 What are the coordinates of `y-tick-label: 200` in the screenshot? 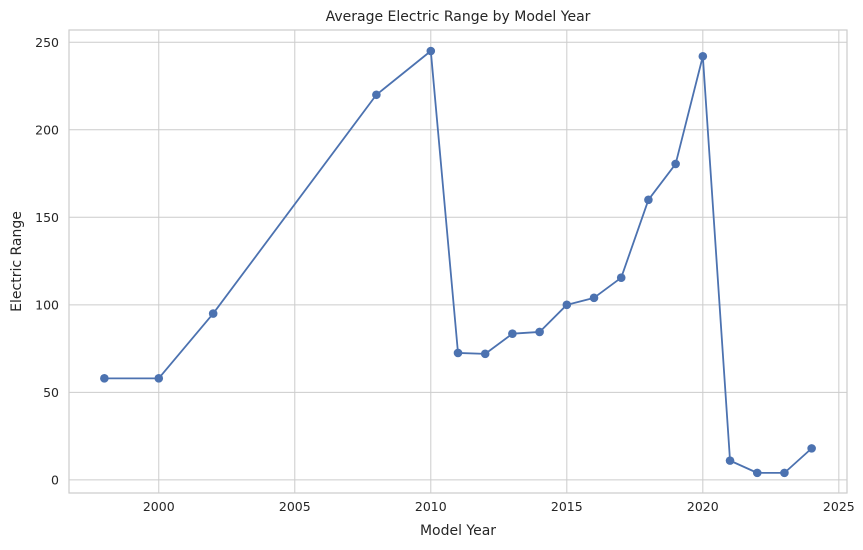 It's located at (47, 129).